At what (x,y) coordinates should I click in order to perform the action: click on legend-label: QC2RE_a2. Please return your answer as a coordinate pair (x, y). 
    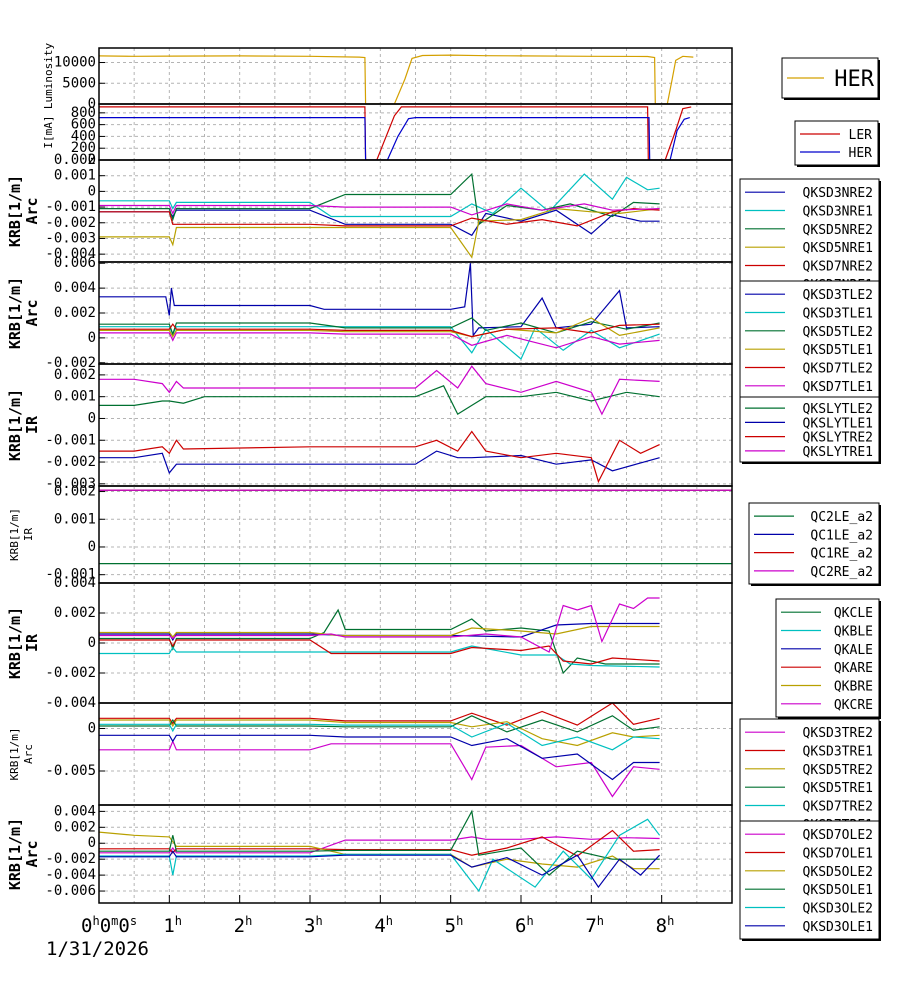
    Looking at the image, I should click on (841, 572).